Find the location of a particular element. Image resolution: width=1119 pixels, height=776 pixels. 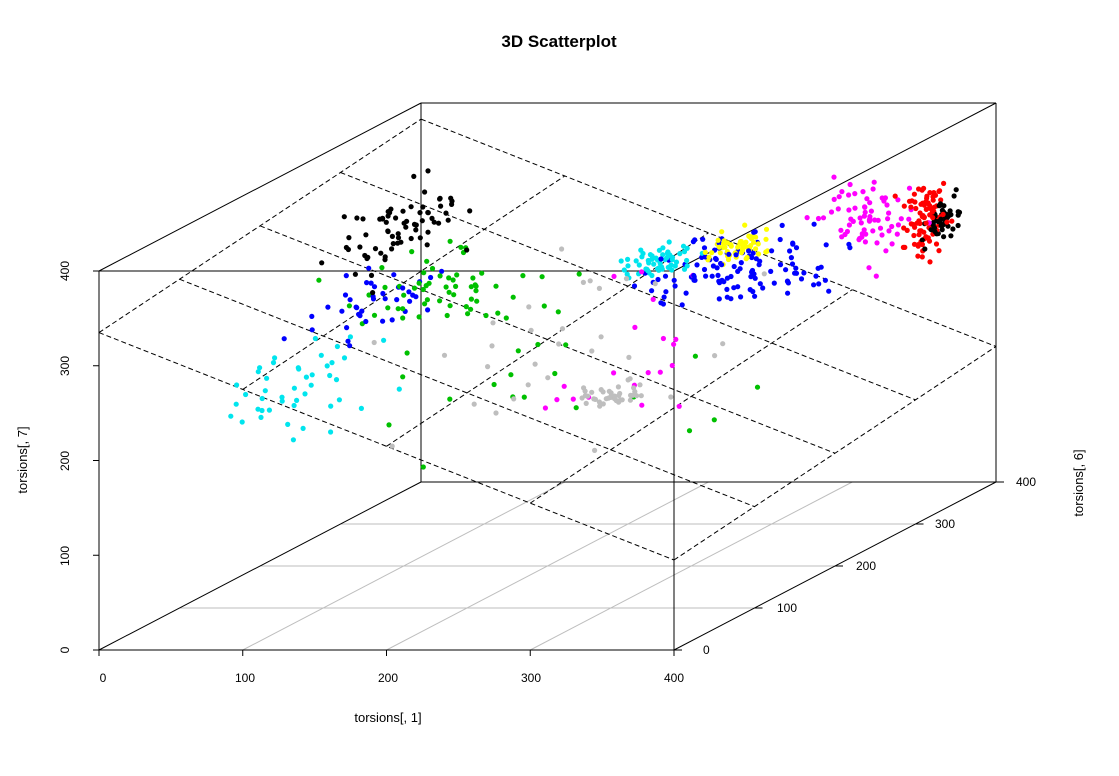

plane-line is located at coordinates (691, 396).